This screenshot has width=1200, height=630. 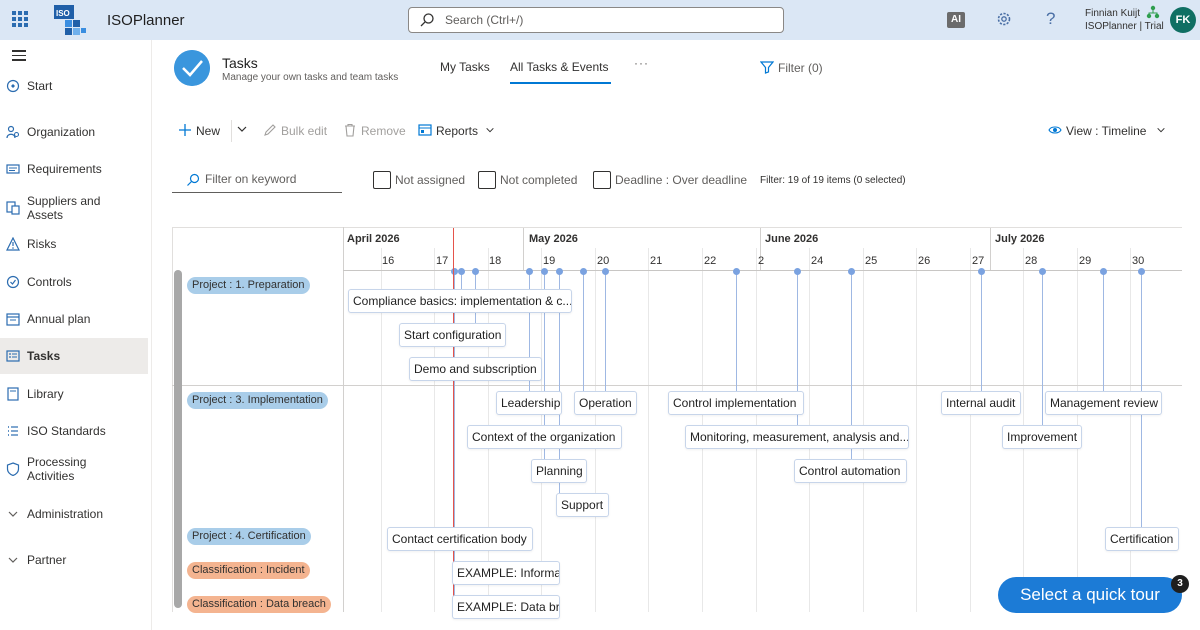 What do you see at coordinates (1142, 539) in the screenshot?
I see `timeline-item: Certification` at bounding box center [1142, 539].